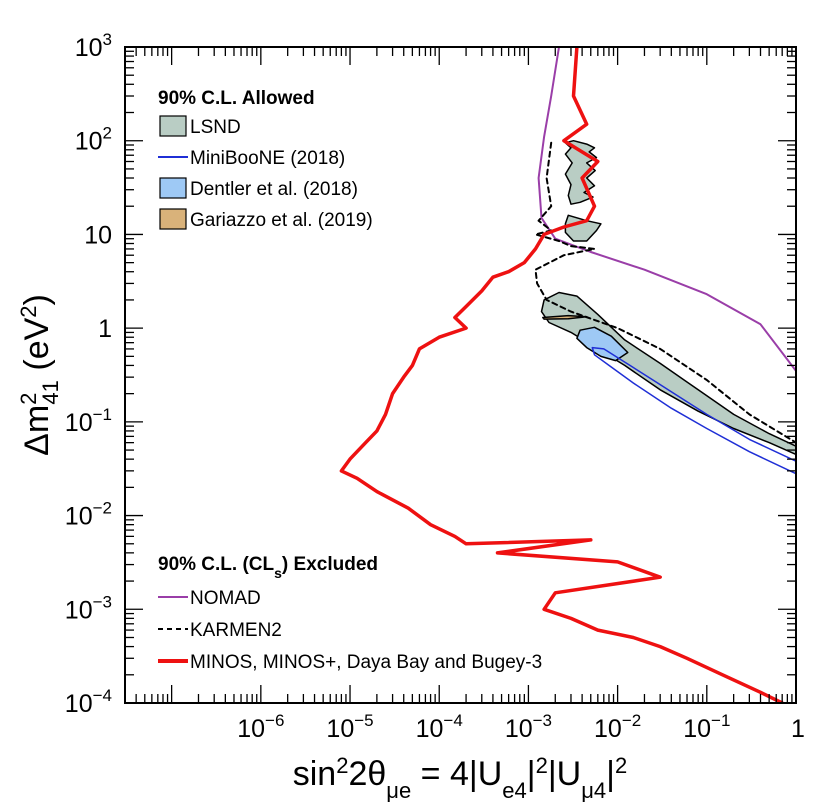  I want to click on y-tick-label: 10⁻¹, so click(88, 421).